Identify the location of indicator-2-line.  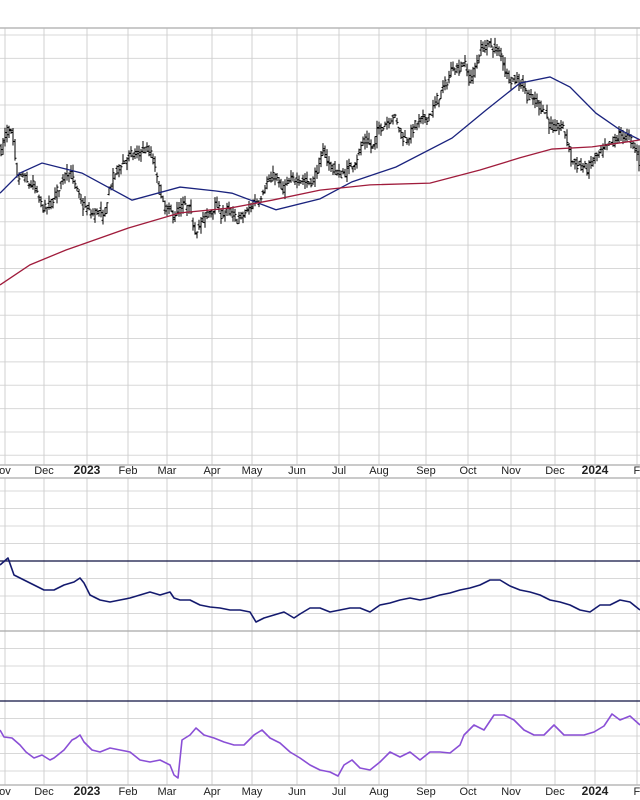
(320, 746).